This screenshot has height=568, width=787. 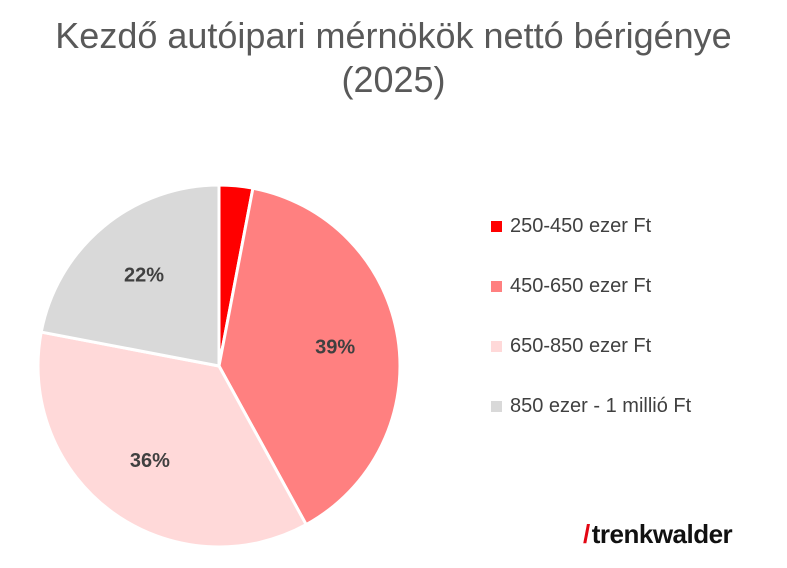 What do you see at coordinates (581, 225) in the screenshot?
I see `legend-label: 250-450 ezer Ft` at bounding box center [581, 225].